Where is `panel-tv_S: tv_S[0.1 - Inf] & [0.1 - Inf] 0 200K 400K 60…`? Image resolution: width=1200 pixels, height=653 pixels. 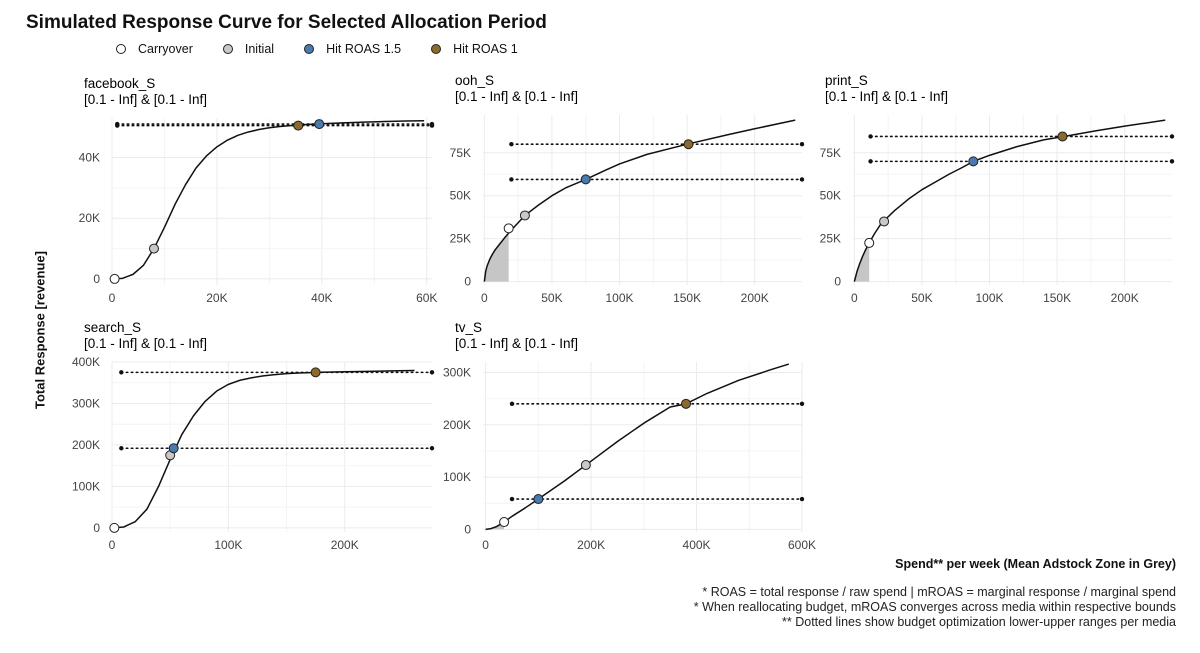
panel-tv_S: tv_S[0.1 - Inf] & [0.1 - Inf] 0 200K 400K 60… is located at coordinates (629, 436).